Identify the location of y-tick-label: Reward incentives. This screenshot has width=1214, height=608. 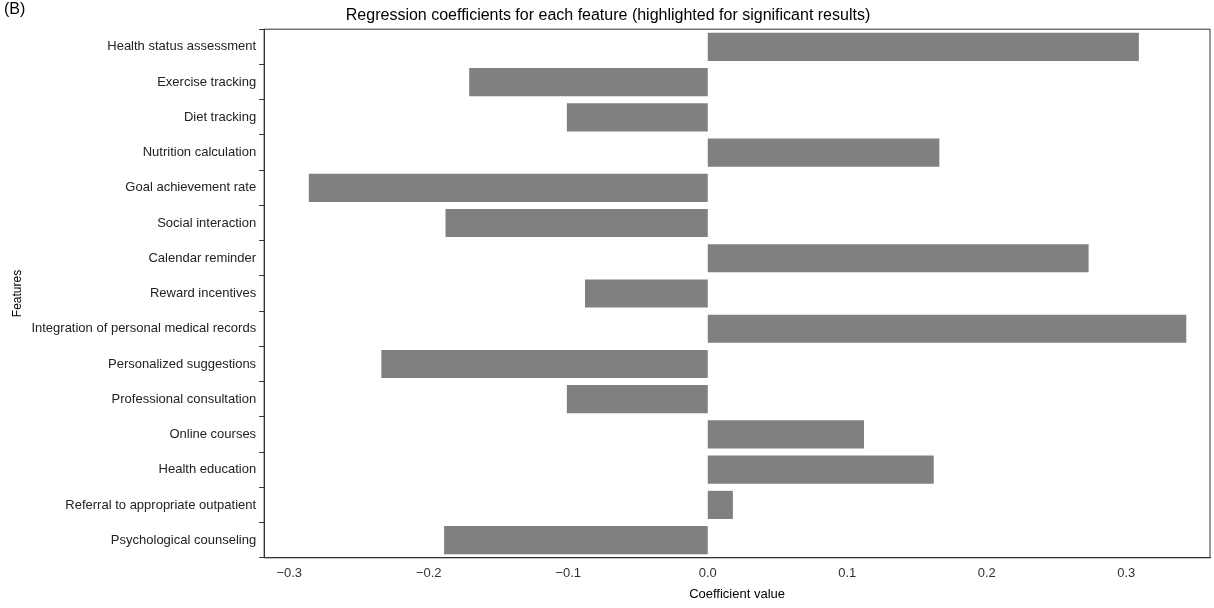
(203, 293).